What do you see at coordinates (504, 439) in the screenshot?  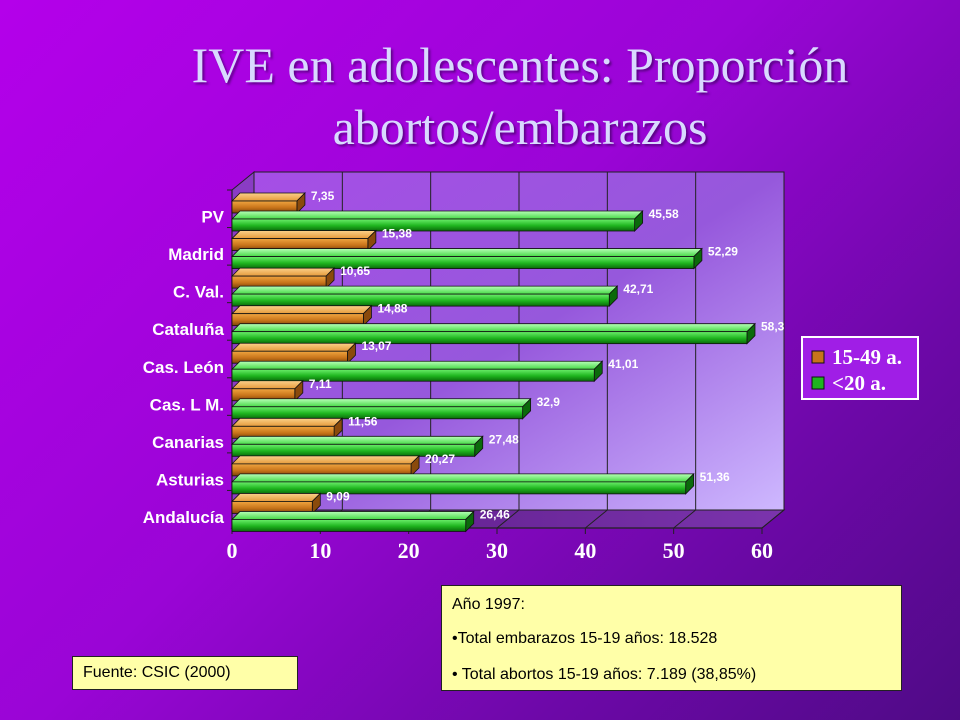 I see `data-label: 27,48` at bounding box center [504, 439].